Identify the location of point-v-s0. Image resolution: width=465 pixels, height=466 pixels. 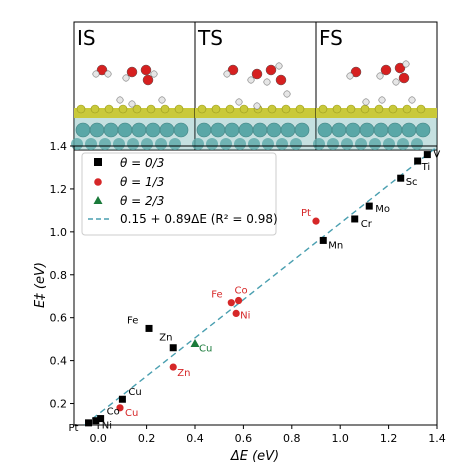
(427, 155).